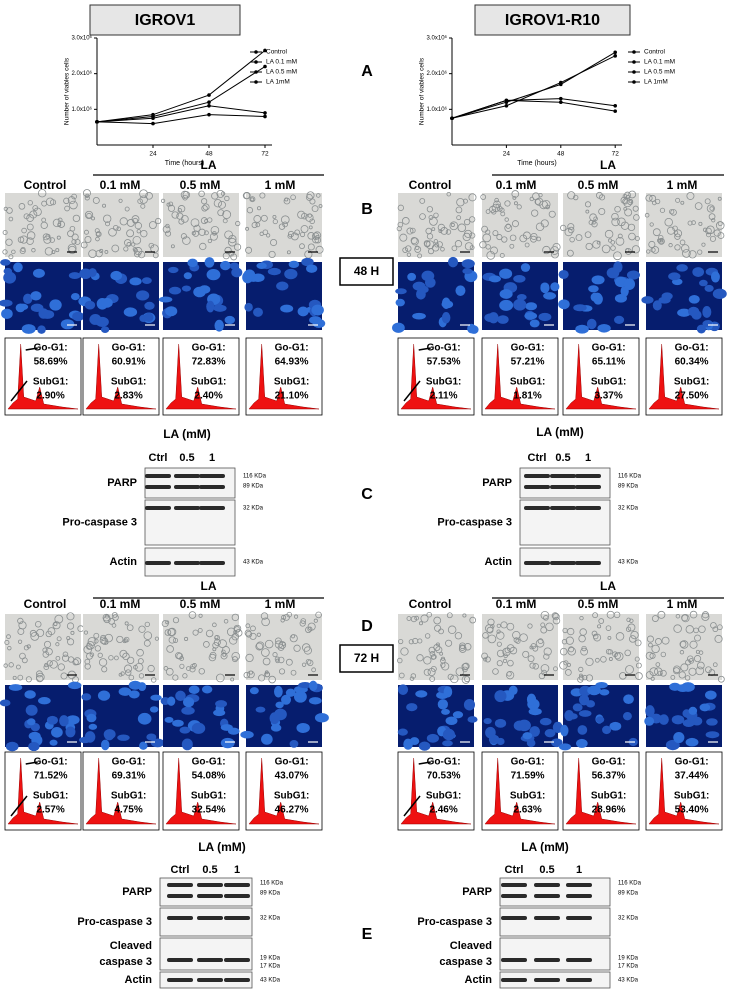 Image resolution: width=737 pixels, height=995 pixels. Describe the element at coordinates (528, 776) in the screenshot. I see `go-g1-value: 71.59%` at that location.